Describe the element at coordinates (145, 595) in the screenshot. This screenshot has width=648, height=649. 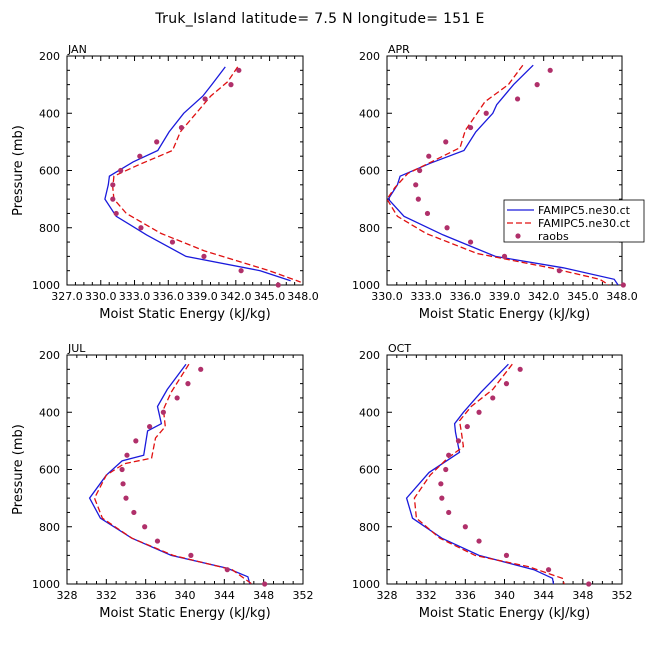
I see `x-tick-label: 336` at that location.